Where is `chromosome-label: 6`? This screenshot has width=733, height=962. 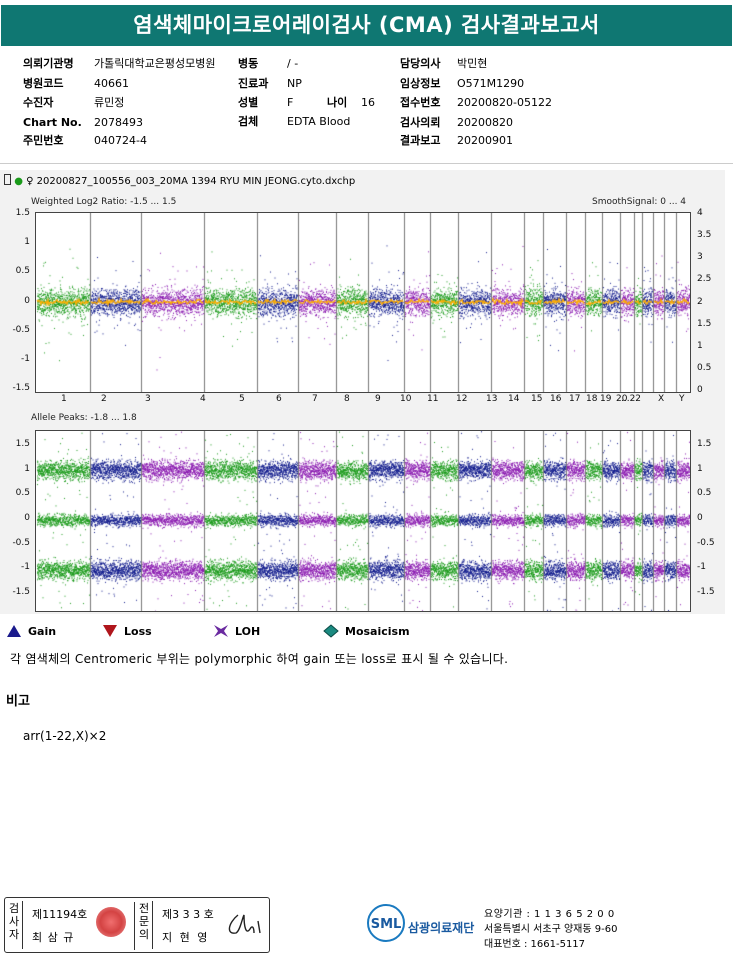 chromosome-label: 6 is located at coordinates (279, 399).